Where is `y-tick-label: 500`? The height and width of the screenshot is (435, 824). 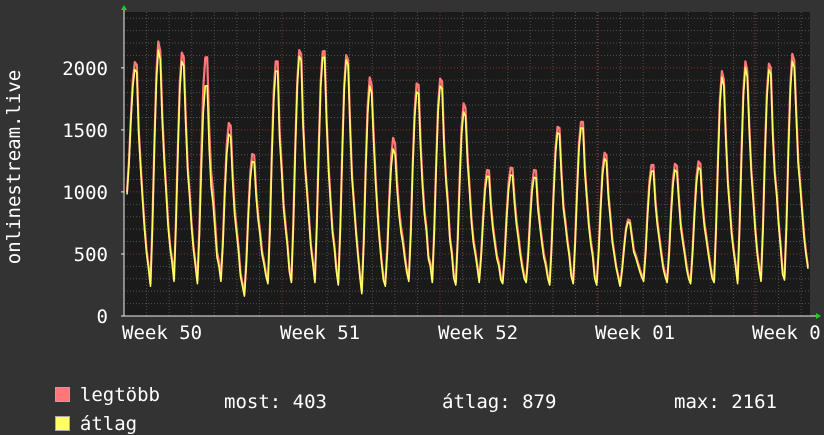
y-tick-label: 500 is located at coordinates (91, 255).